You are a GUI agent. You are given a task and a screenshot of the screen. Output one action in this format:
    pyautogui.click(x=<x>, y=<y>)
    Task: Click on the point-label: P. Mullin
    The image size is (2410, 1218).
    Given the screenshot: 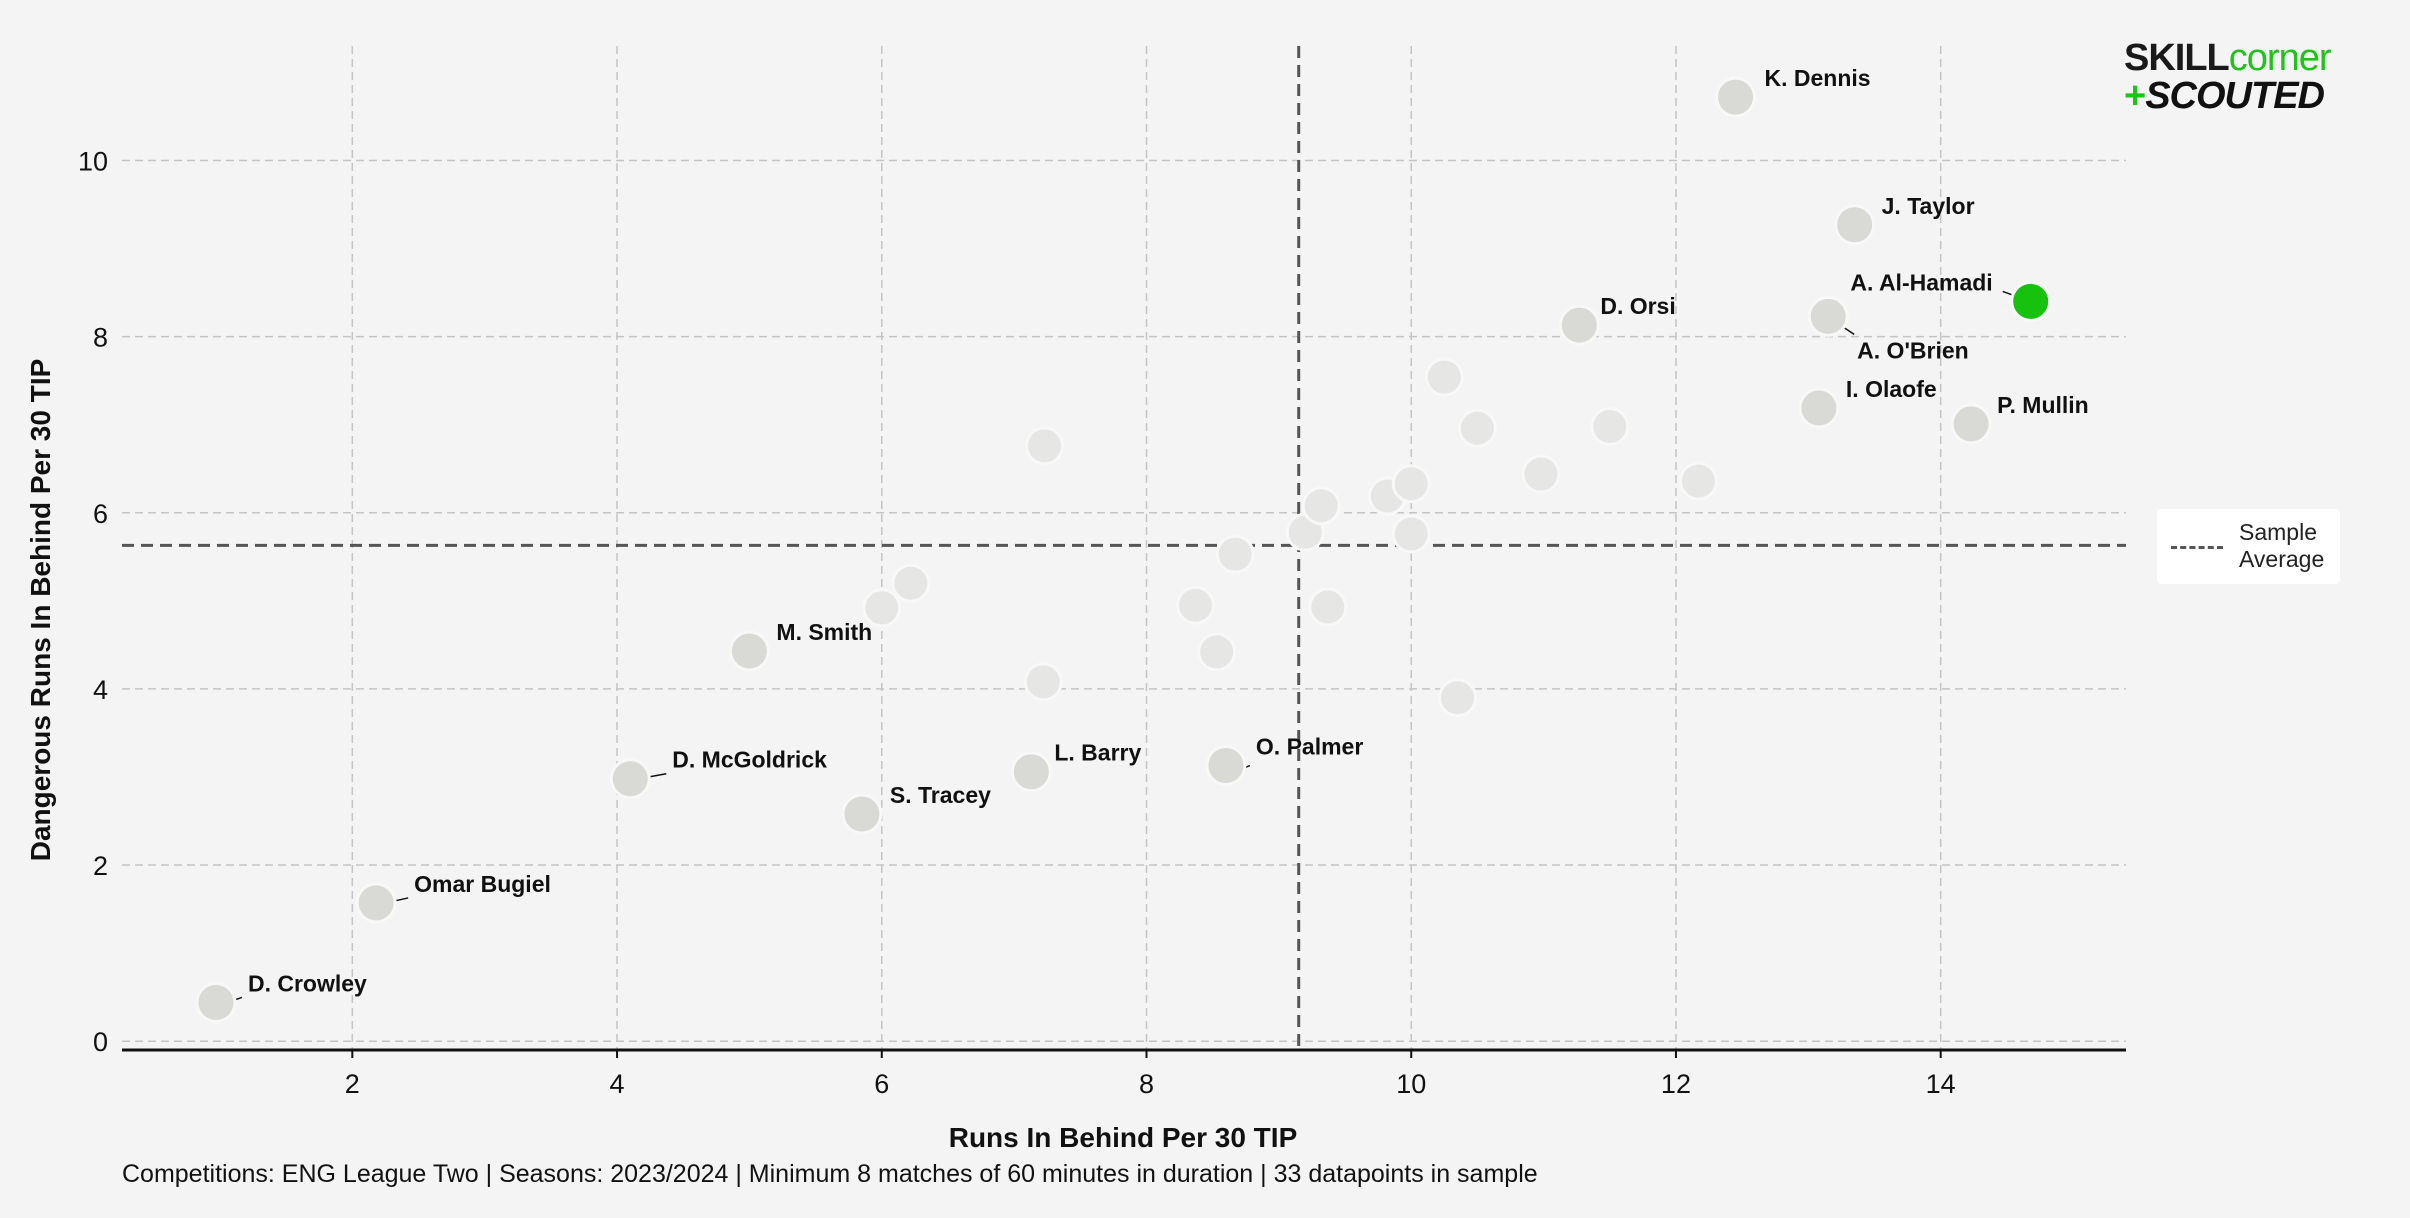 What is the action you would take?
    pyautogui.click(x=2043, y=405)
    